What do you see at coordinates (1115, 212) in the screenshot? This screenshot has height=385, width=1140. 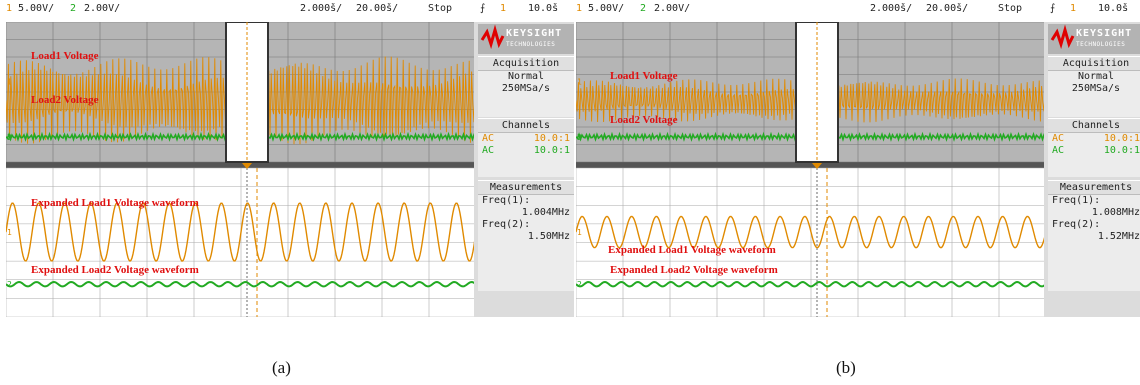 I see `freq1-value: 1.008MHz` at bounding box center [1115, 212].